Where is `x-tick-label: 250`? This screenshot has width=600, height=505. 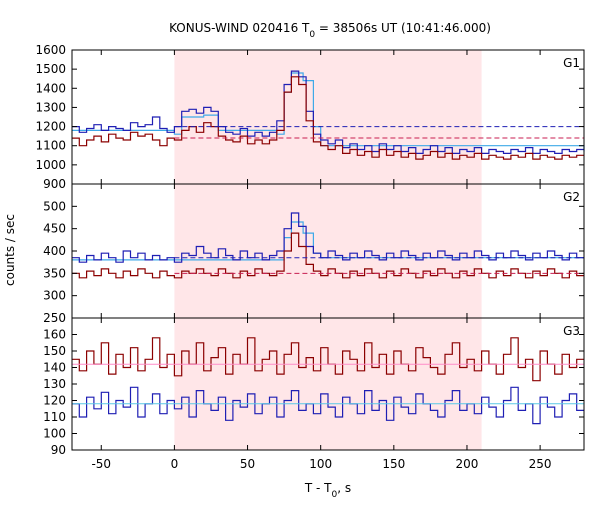
x-tick-label: 250 is located at coordinates (540, 464).